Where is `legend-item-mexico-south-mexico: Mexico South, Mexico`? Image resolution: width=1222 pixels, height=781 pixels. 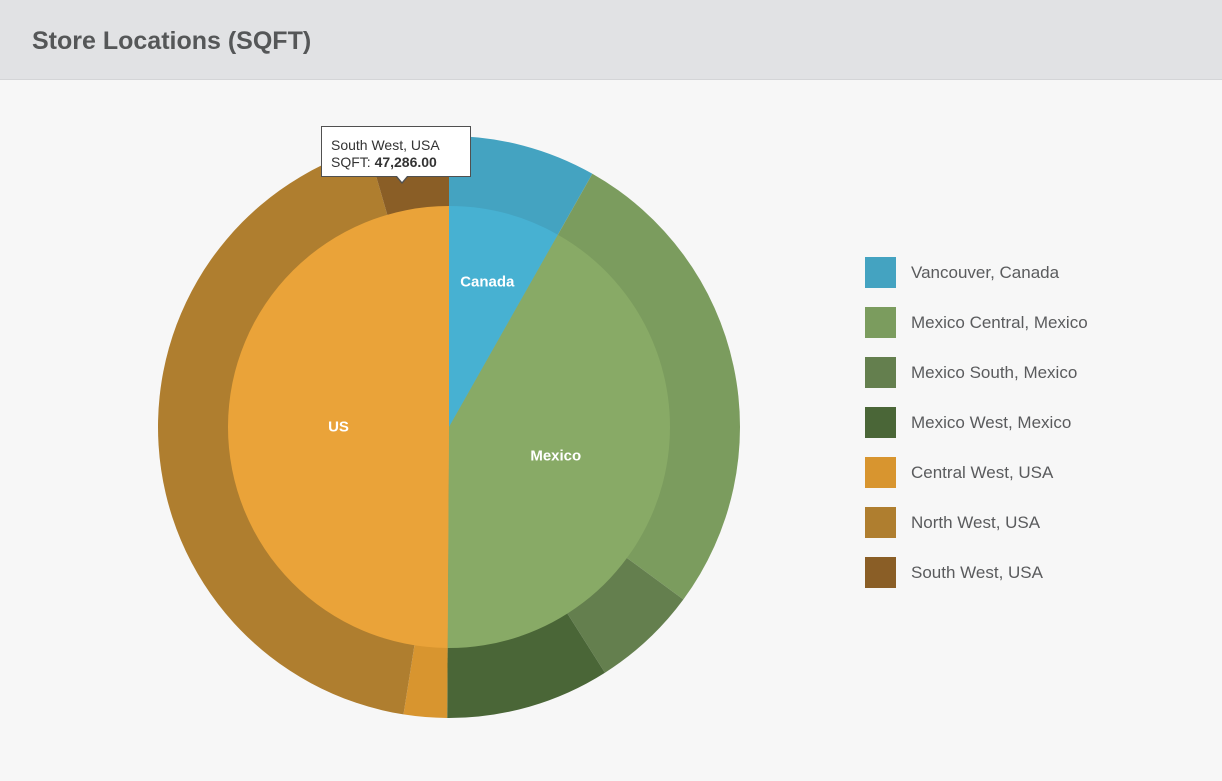 legend-item-mexico-south-mexico: Mexico South, Mexico is located at coordinates (1015, 373).